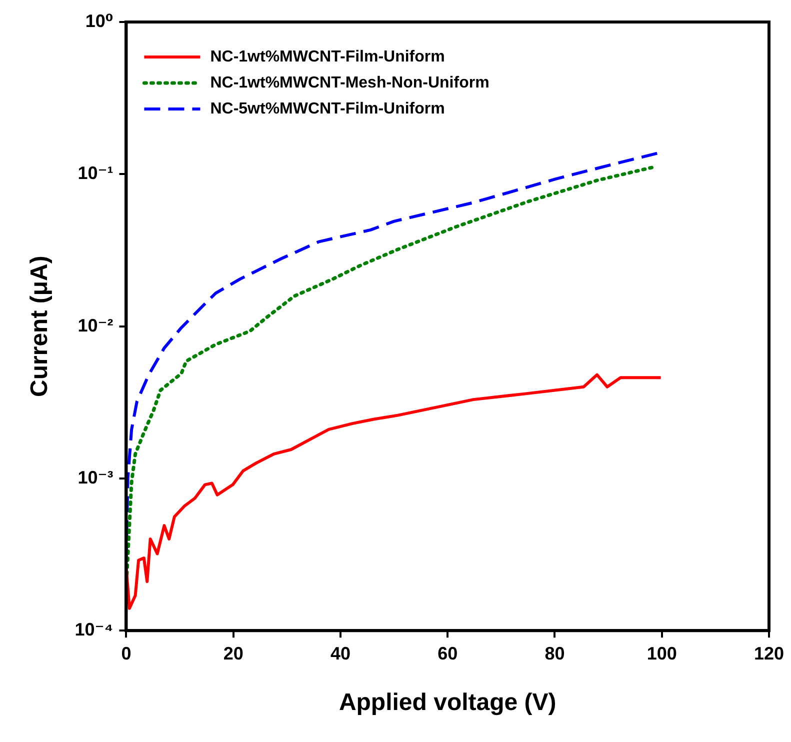 This screenshot has width=791, height=742. What do you see at coordinates (40, 326) in the screenshot?
I see `y-axis-title: Current (μA)` at bounding box center [40, 326].